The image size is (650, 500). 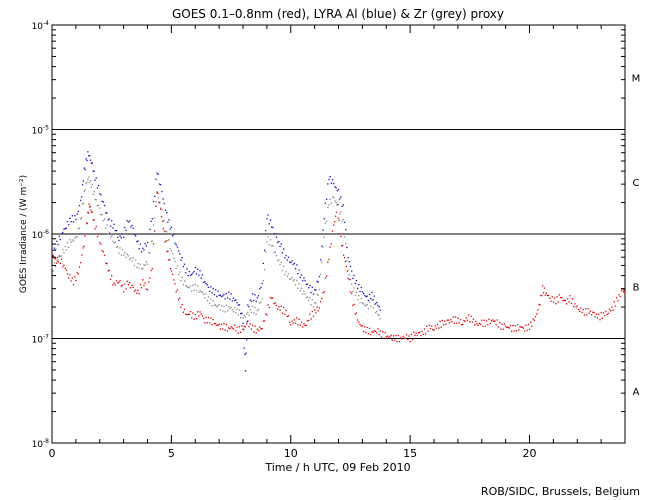 What do you see at coordinates (52, 453) in the screenshot?
I see `x-tick-label: 0` at bounding box center [52, 453].